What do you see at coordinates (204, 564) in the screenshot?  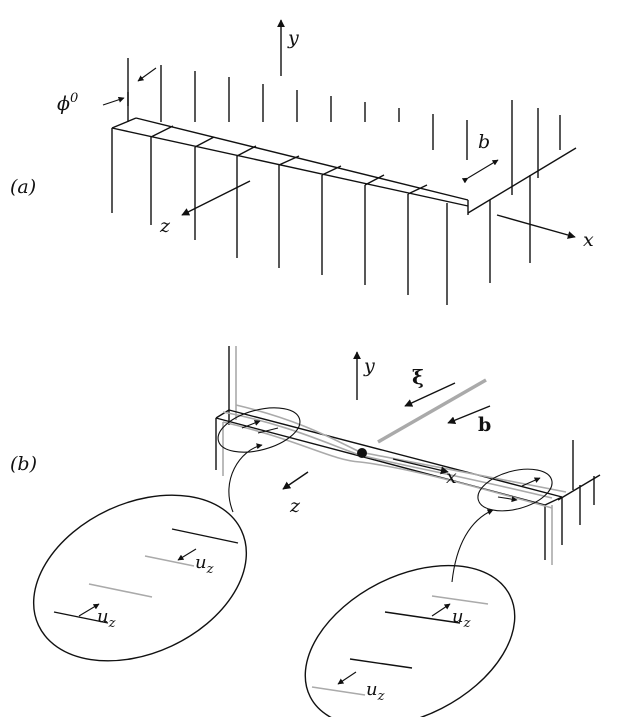 I see `left-inset-upper-label: uz` at bounding box center [204, 564].